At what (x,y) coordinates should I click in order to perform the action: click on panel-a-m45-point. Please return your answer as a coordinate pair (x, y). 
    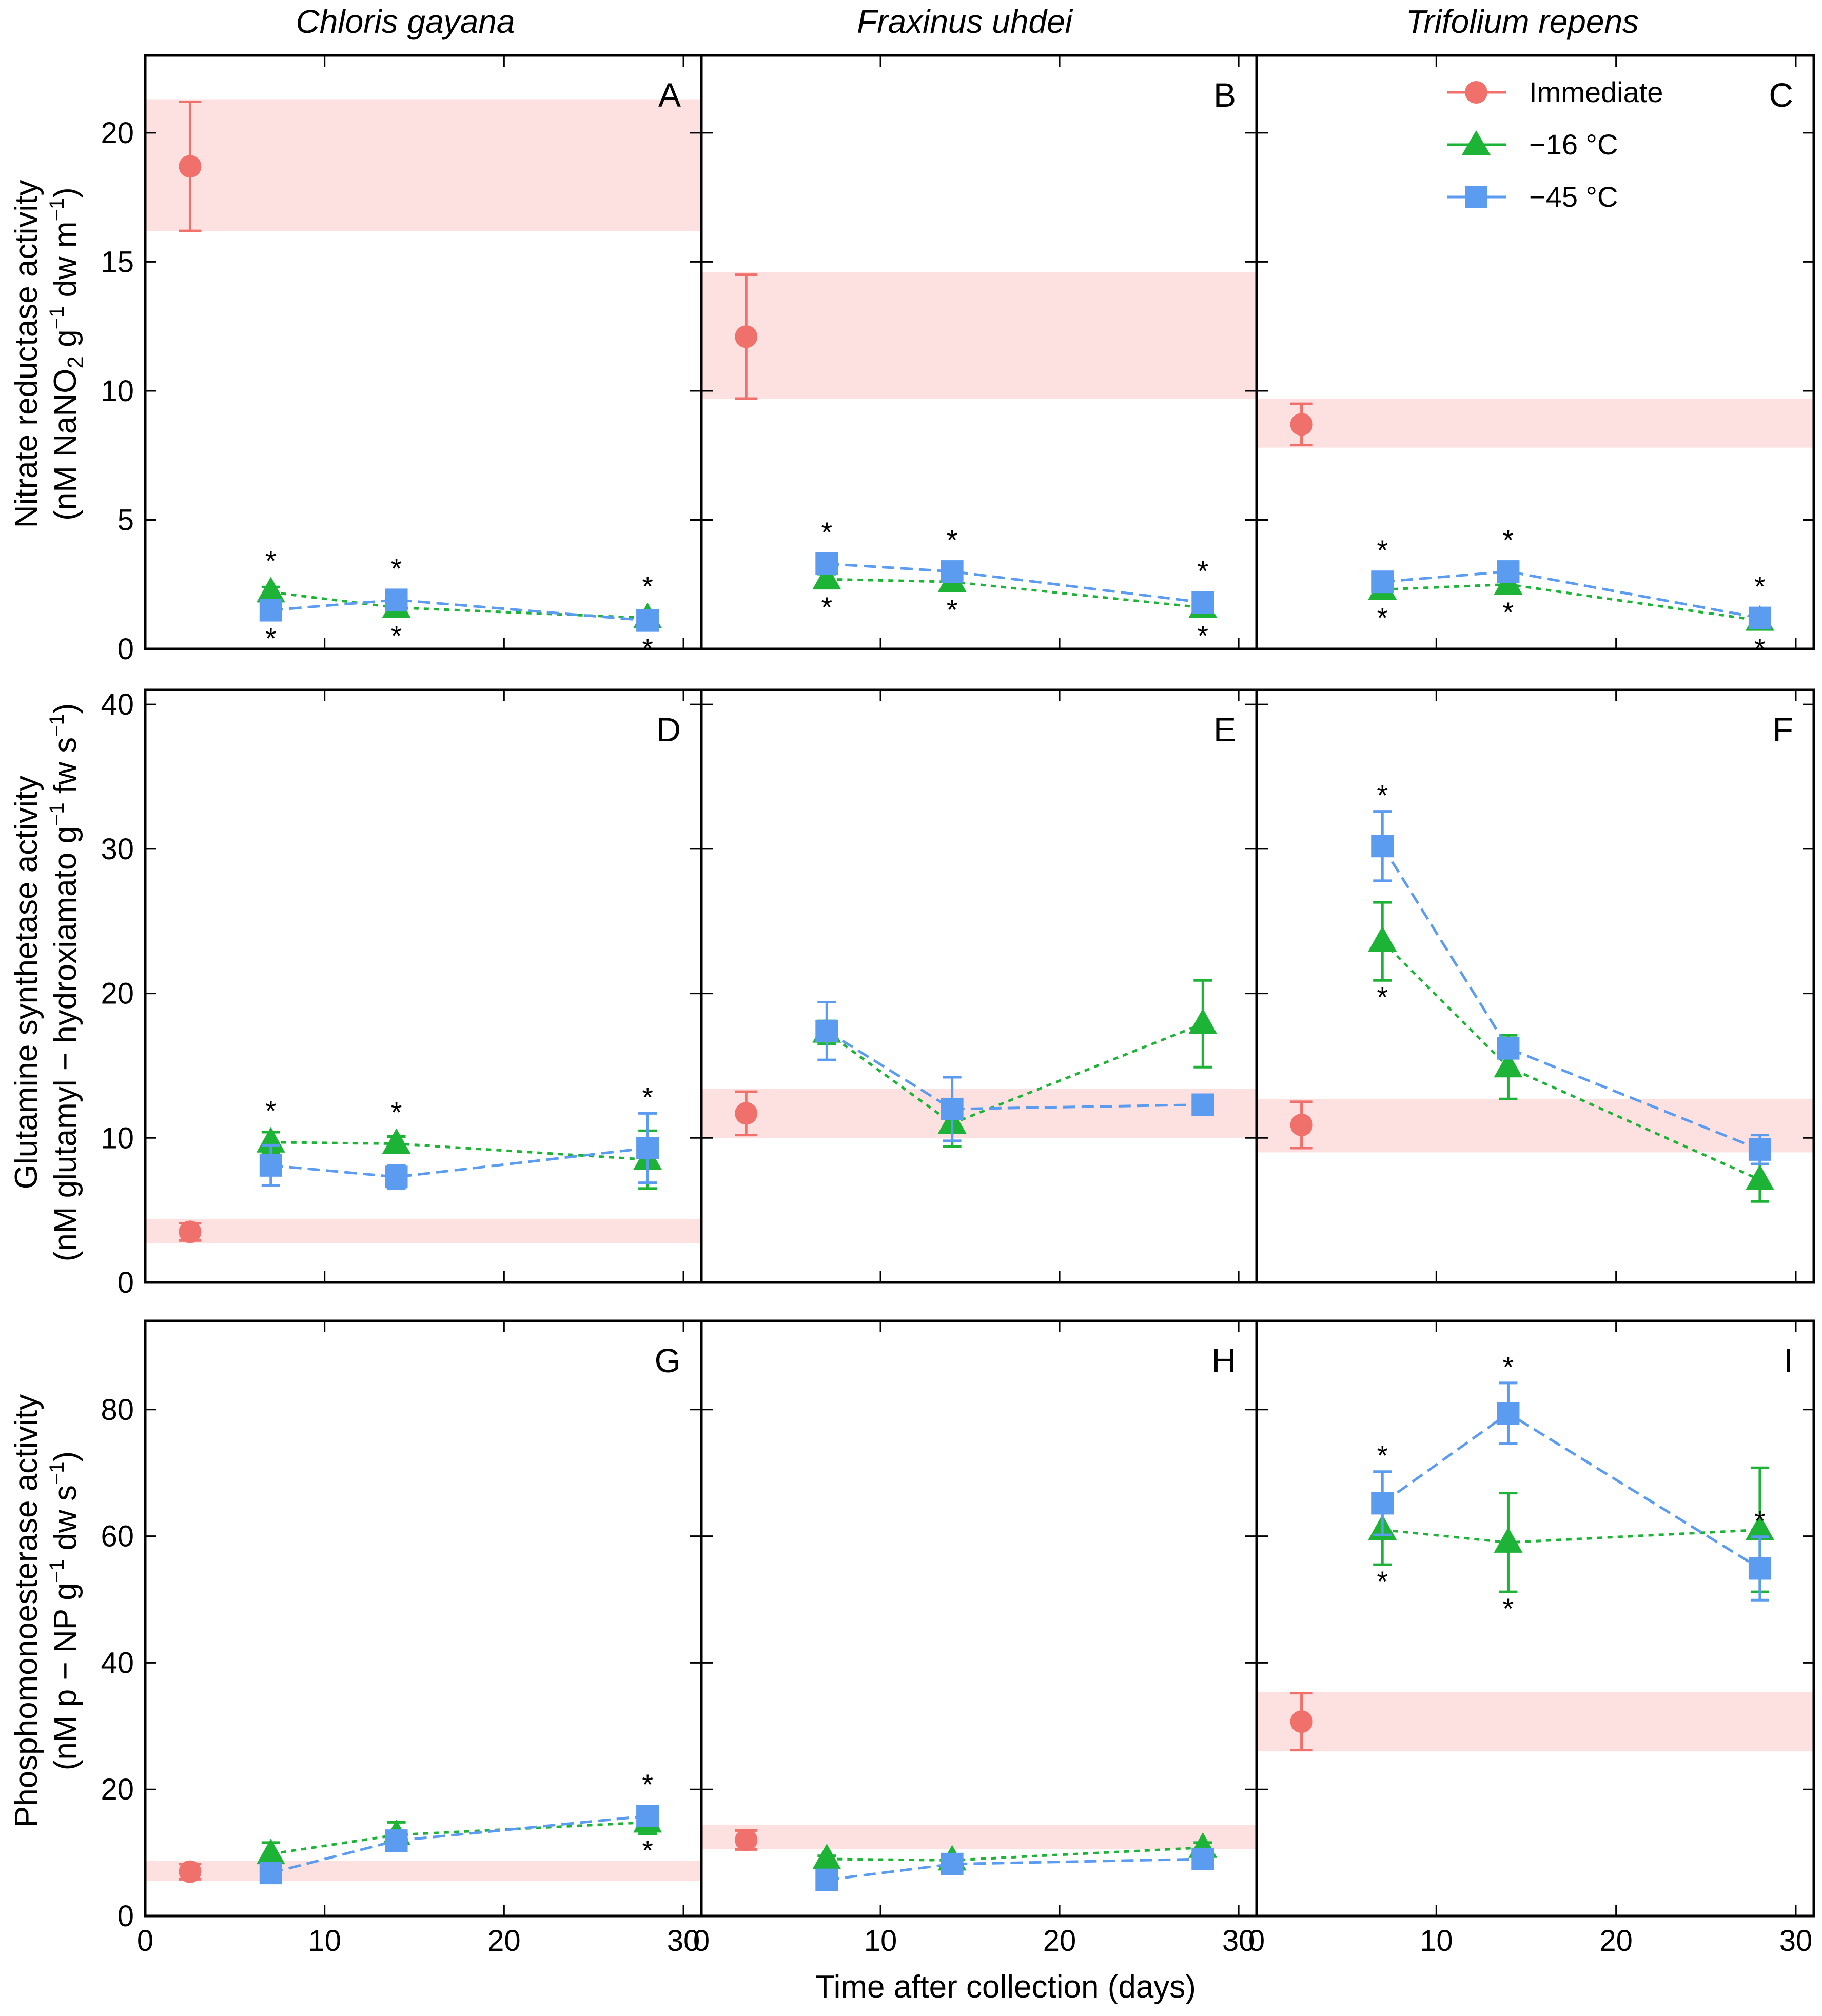
    Looking at the image, I should click on (647, 621).